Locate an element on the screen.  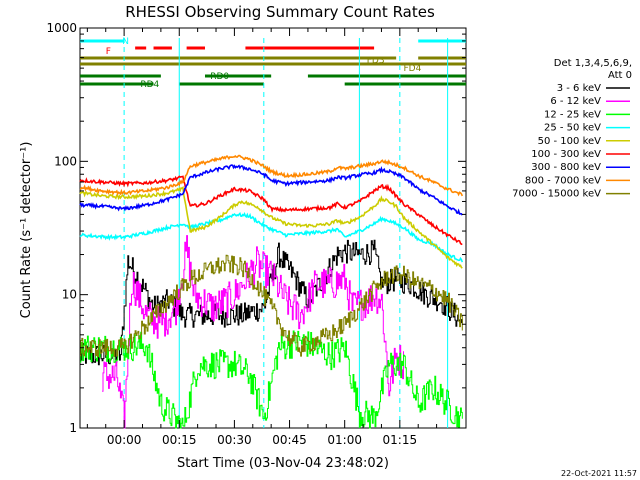
legend-label-3: 25 - 50 keV is located at coordinates (572, 128).